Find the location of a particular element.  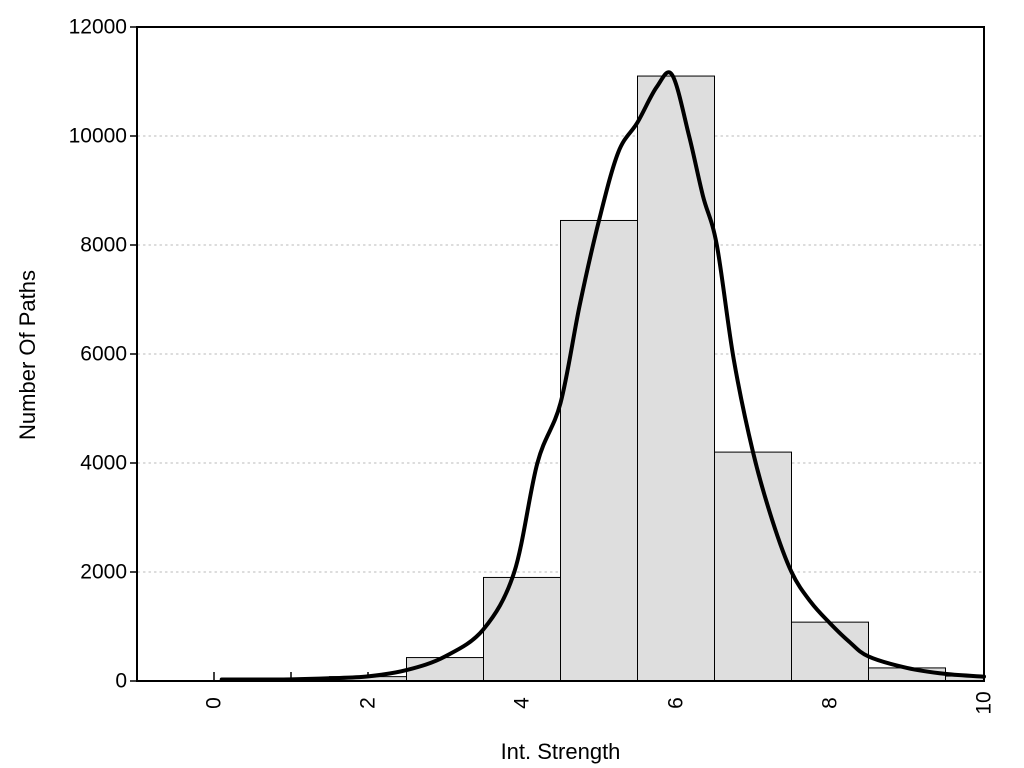

y-tick-label: 10000 is located at coordinates (97, 136).